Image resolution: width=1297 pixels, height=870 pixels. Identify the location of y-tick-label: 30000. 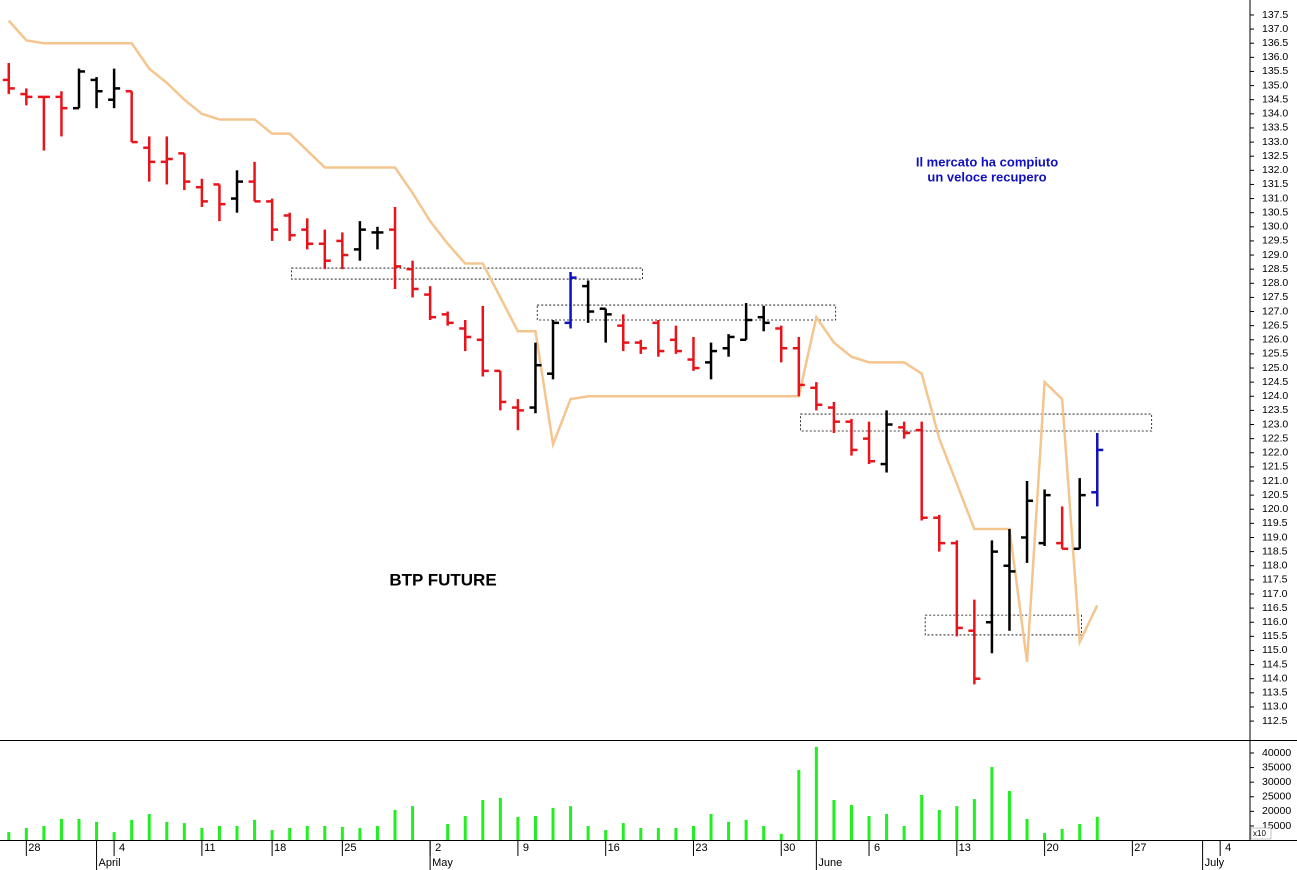
(1276, 782).